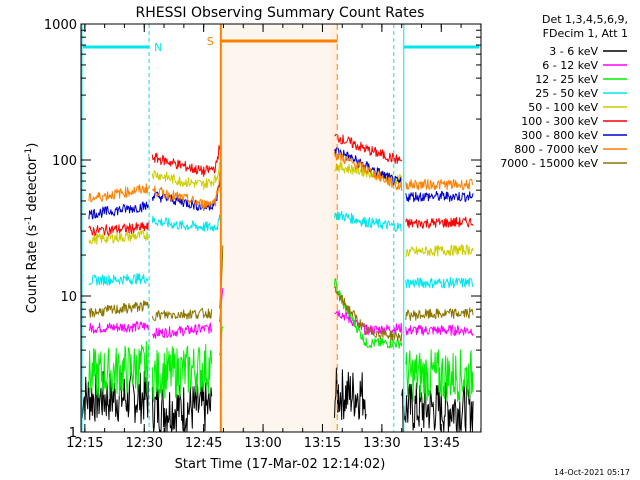  What do you see at coordinates (32, 228) in the screenshot?
I see `y-axis-label: Count Rate (s-1 detector-1)` at bounding box center [32, 228].